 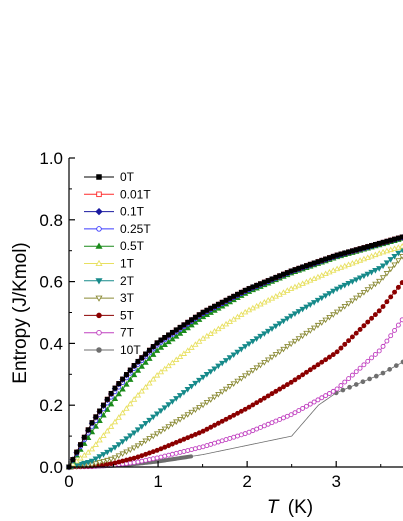 What do you see at coordinates (51, 158) in the screenshot?
I see `y-tick-label: 1.0` at bounding box center [51, 158].